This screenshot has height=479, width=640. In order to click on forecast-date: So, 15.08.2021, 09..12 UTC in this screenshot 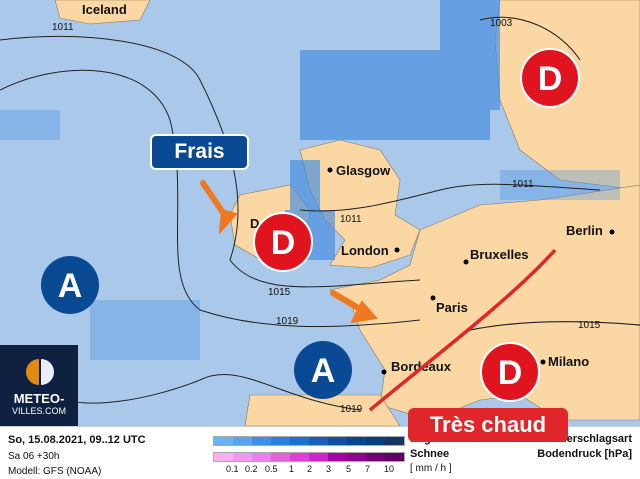, I will do `click(77, 440)`.